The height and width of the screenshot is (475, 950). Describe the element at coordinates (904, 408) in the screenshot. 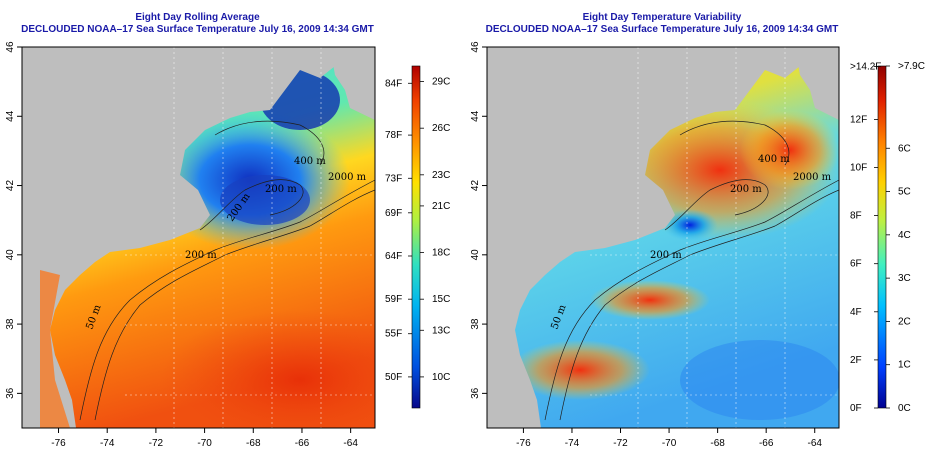

I see `colorbar-celsius-label: 0C` at that location.